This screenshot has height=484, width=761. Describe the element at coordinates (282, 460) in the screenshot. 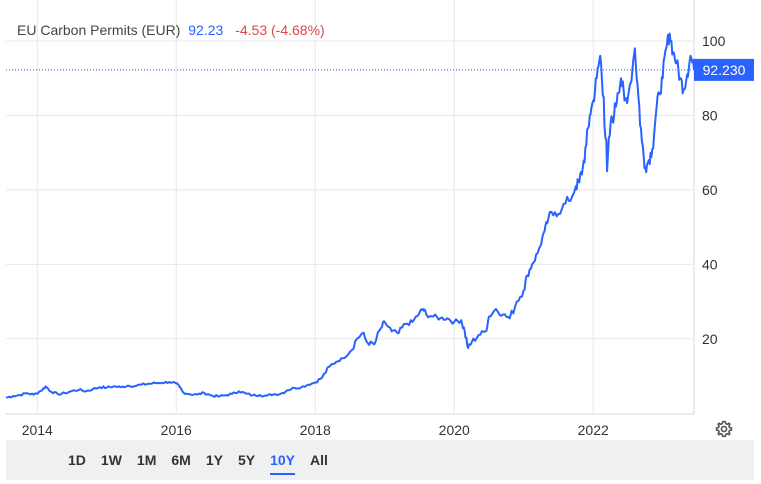

I see `range-button-10y: 10Y` at that location.